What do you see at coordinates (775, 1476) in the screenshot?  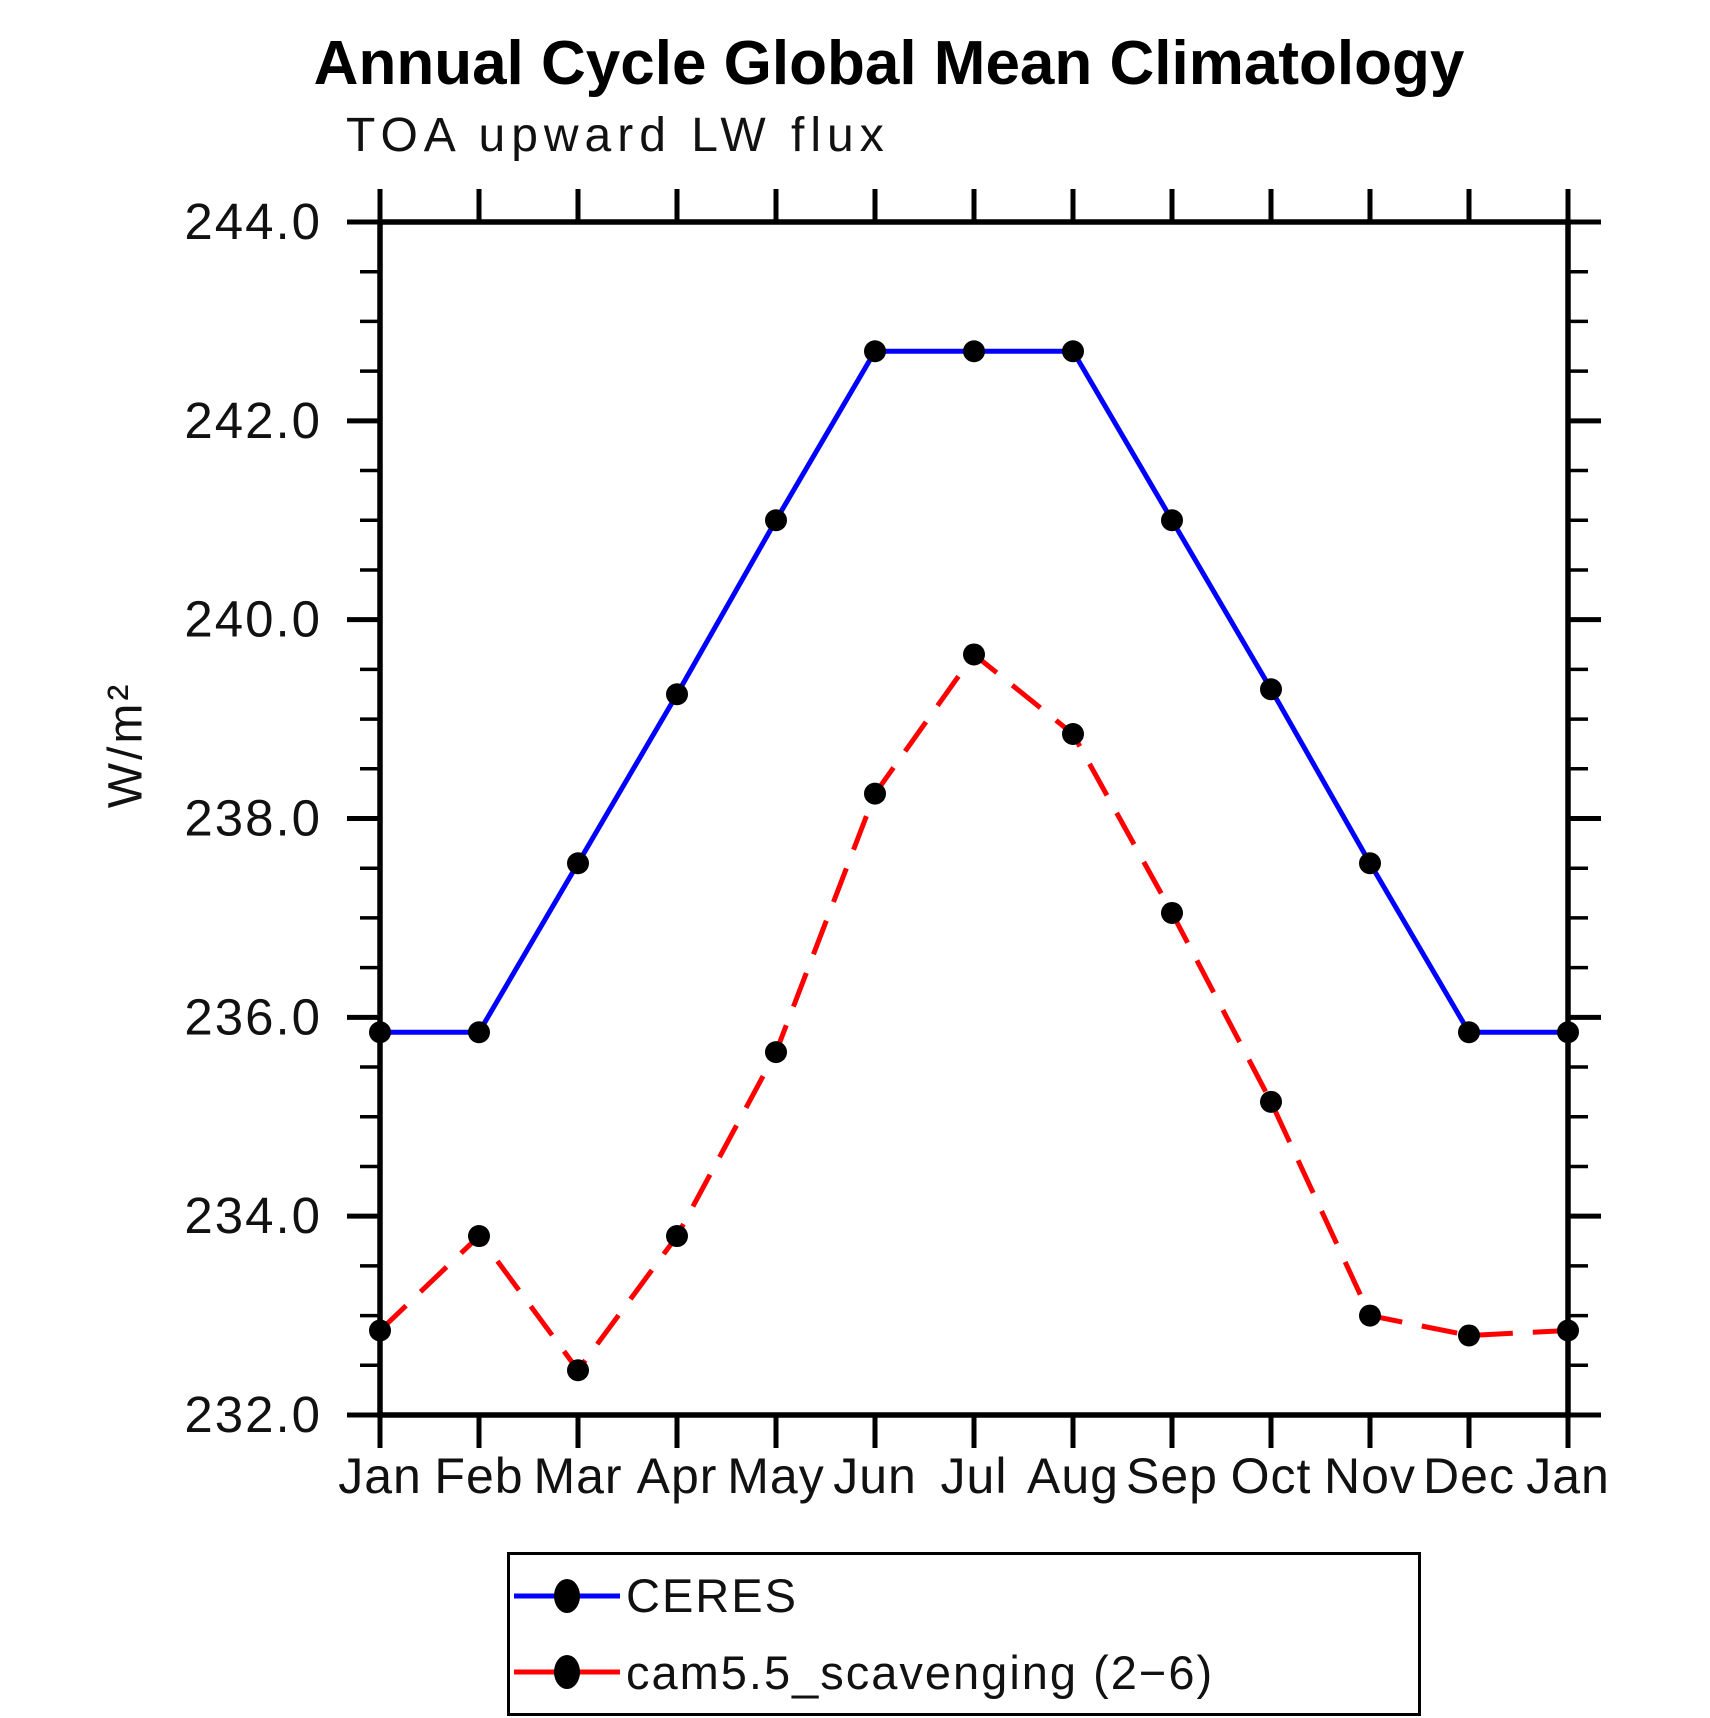 I see `x-tick-label: May` at bounding box center [775, 1476].